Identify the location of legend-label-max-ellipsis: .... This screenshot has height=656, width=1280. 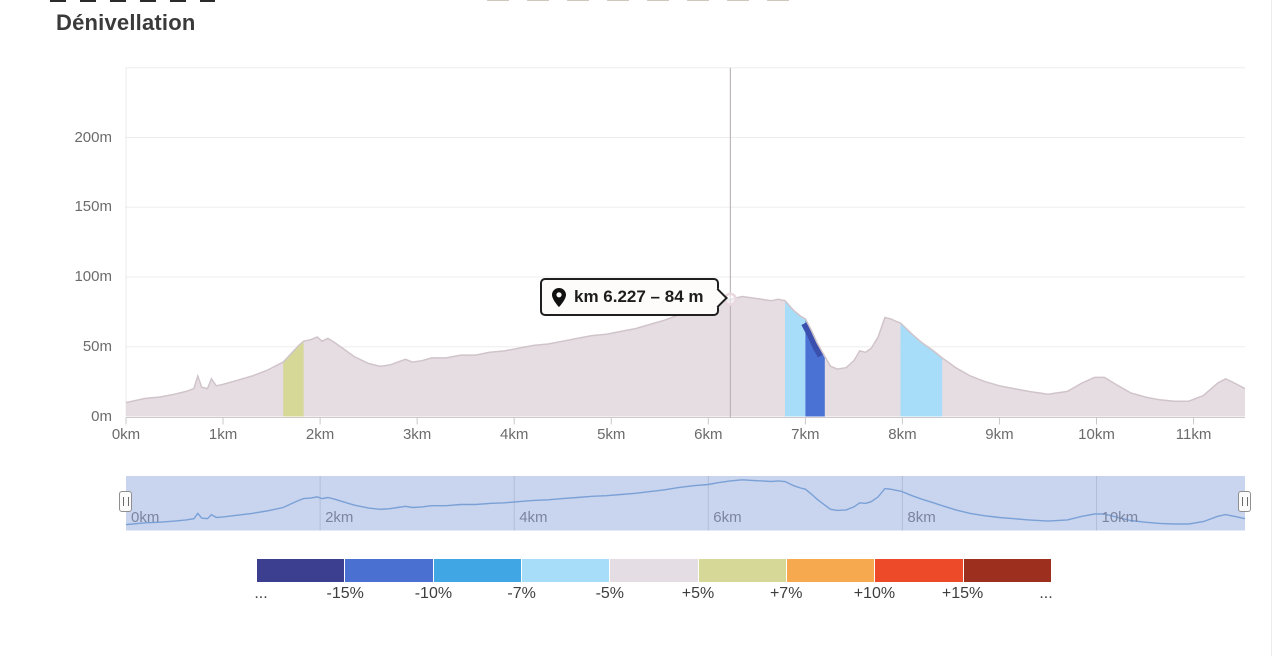
(1046, 593).